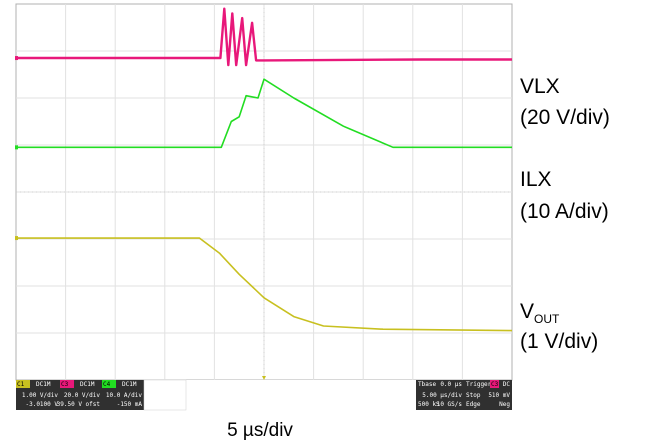 Image resolution: width=649 pixels, height=446 pixels. Describe the element at coordinates (504, 404) in the screenshot. I see `readout-trigger-slope: Neg` at that location.